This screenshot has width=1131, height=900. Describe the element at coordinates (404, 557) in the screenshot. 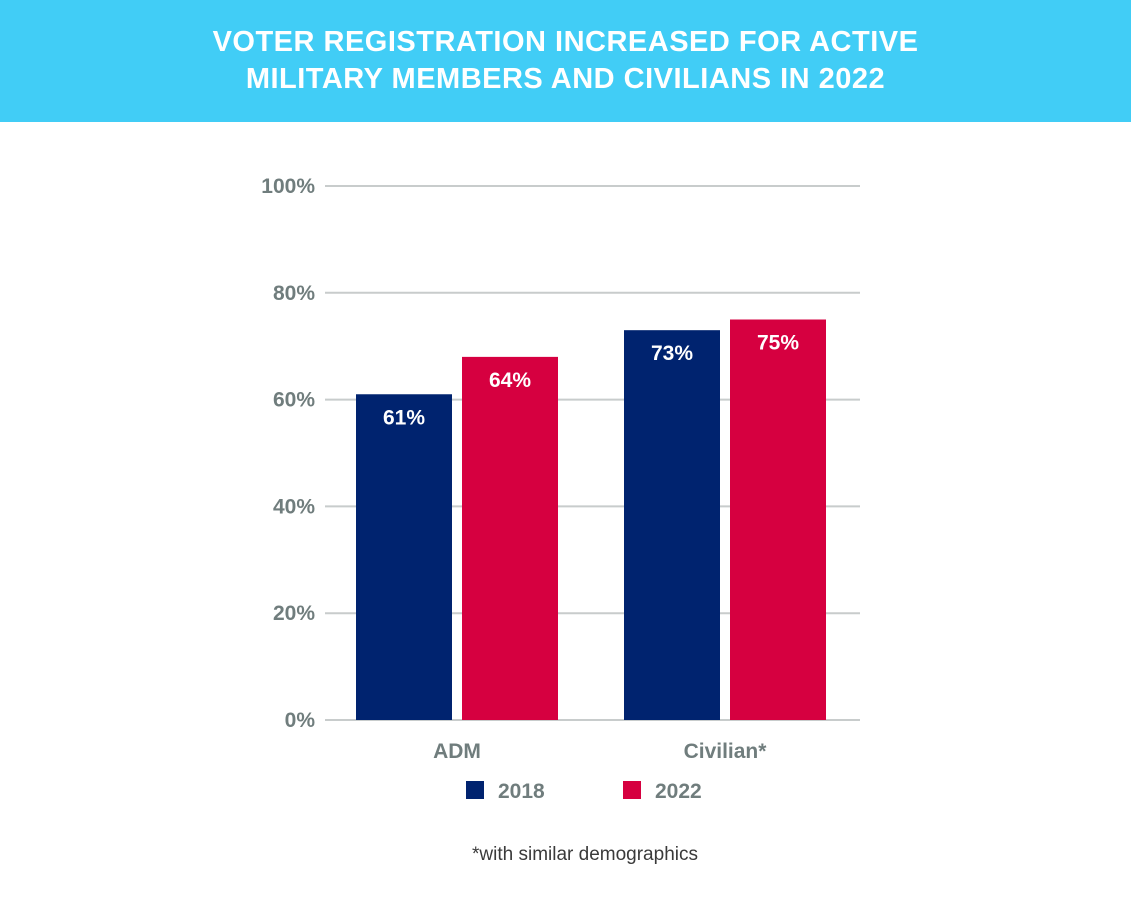

I see `bar-adm-2018` at that location.